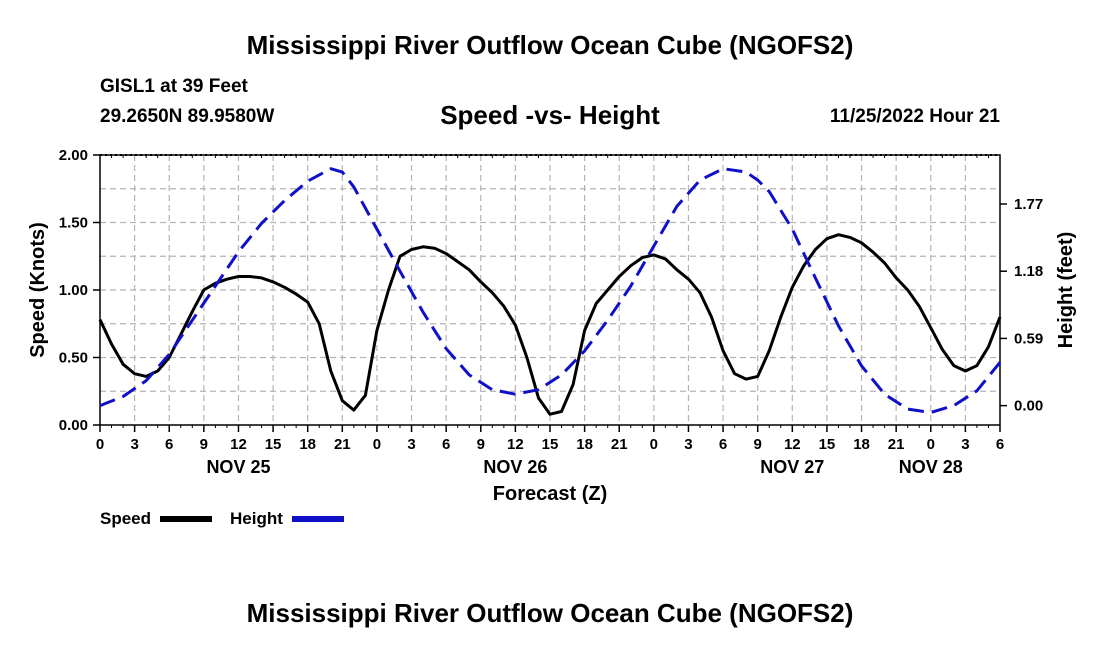 This screenshot has height=650, width=1100. Describe the element at coordinates (515, 467) in the screenshot. I see `x-date-label: NOV 26` at that location.